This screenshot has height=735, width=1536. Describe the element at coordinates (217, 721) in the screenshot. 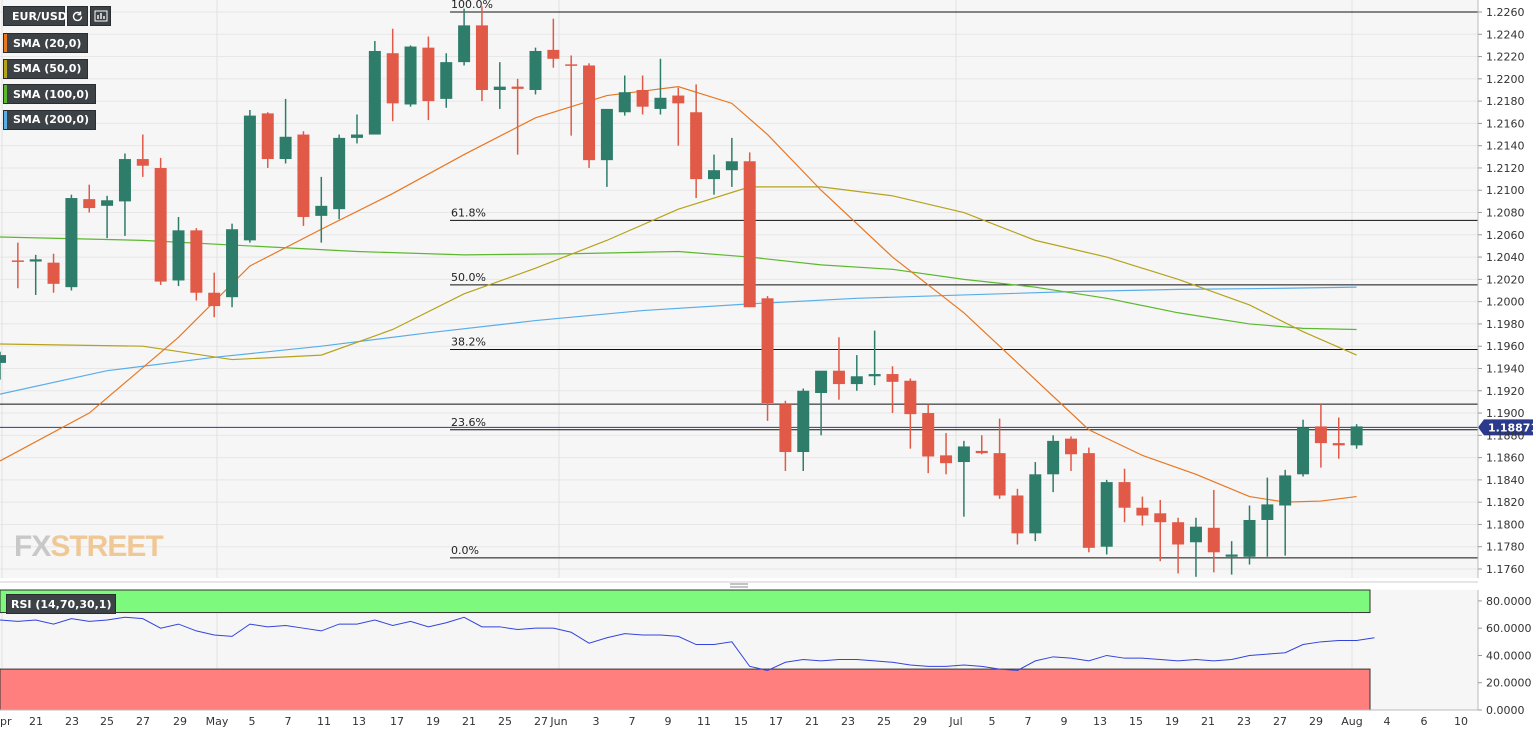

I see `date-tick-label: May` at that location.